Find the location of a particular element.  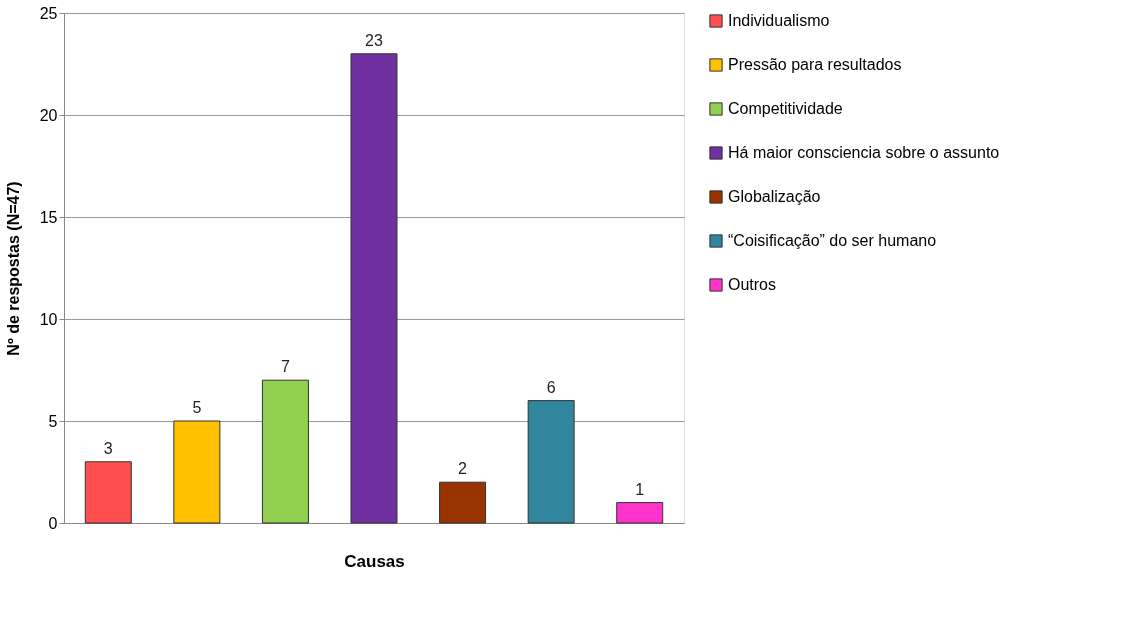

data-label: 23 is located at coordinates (374, 40).